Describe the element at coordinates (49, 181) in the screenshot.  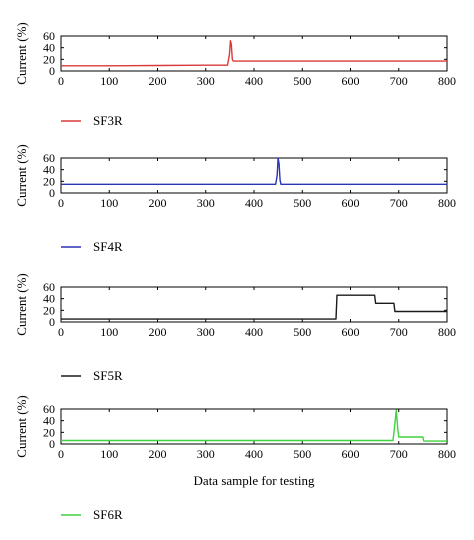
I see `panel-2-y-tick-label: 20` at that location.